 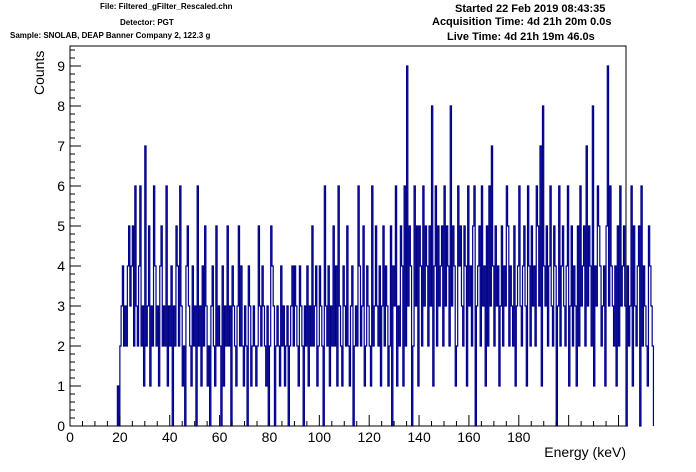 I want to click on start-time-label: Started 22 Feb 2019 08:43:35, so click(x=530, y=9).